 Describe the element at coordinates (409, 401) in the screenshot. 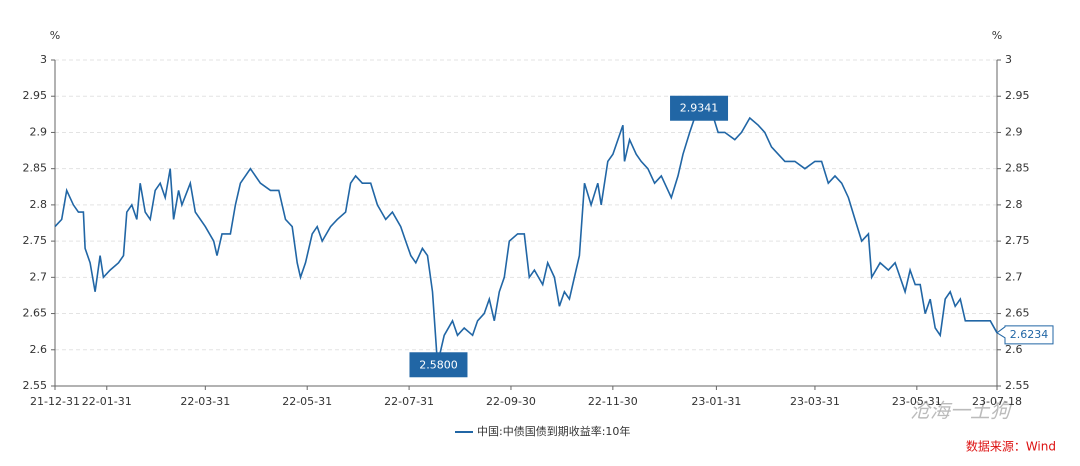

I see `x-tick-label: 22-07-31` at that location.